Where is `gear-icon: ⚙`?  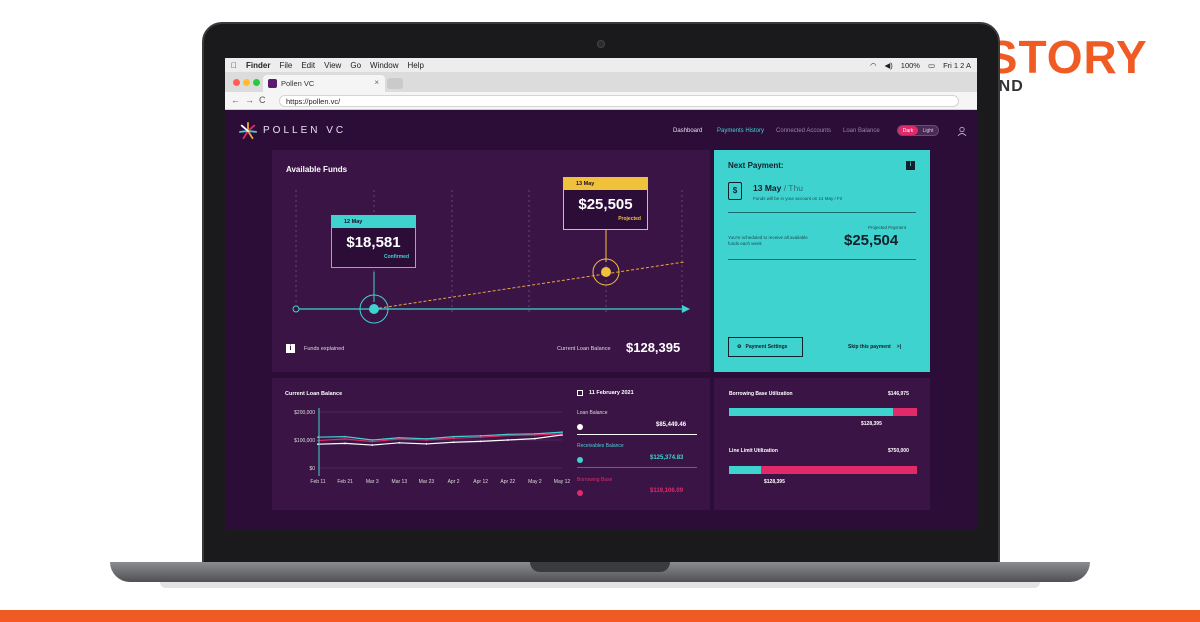
gear-icon: ⚙ is located at coordinates (739, 347).